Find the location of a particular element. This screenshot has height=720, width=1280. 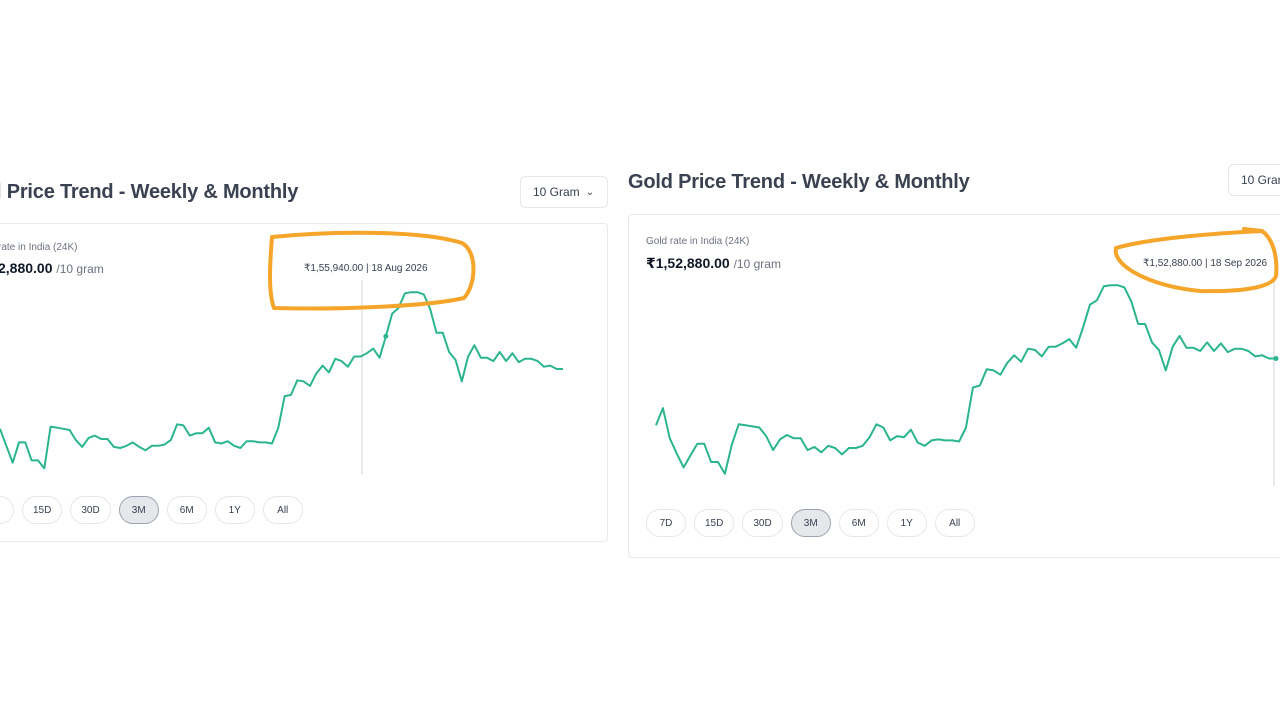

page-title: l Price Trend - Weekly & Monthly is located at coordinates (149, 192).